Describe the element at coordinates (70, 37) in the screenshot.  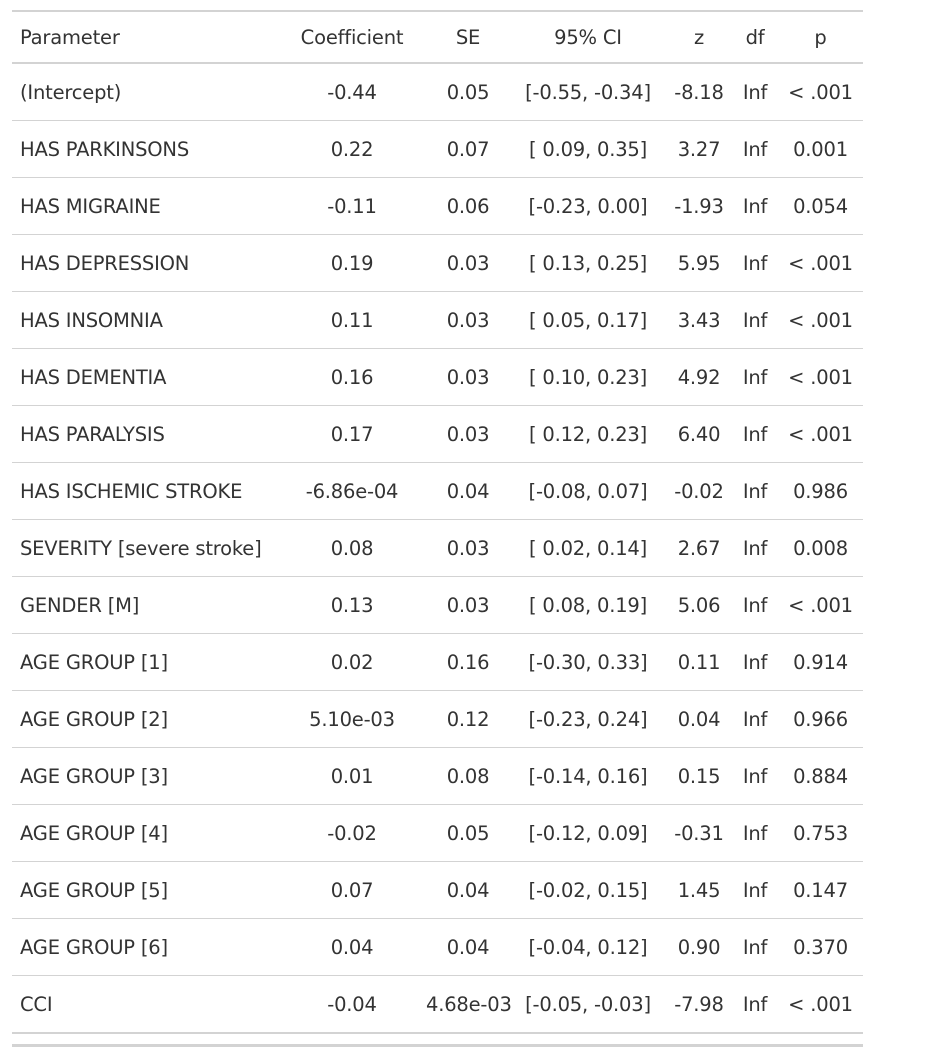
I see `header-parameter: Parameter` at that location.